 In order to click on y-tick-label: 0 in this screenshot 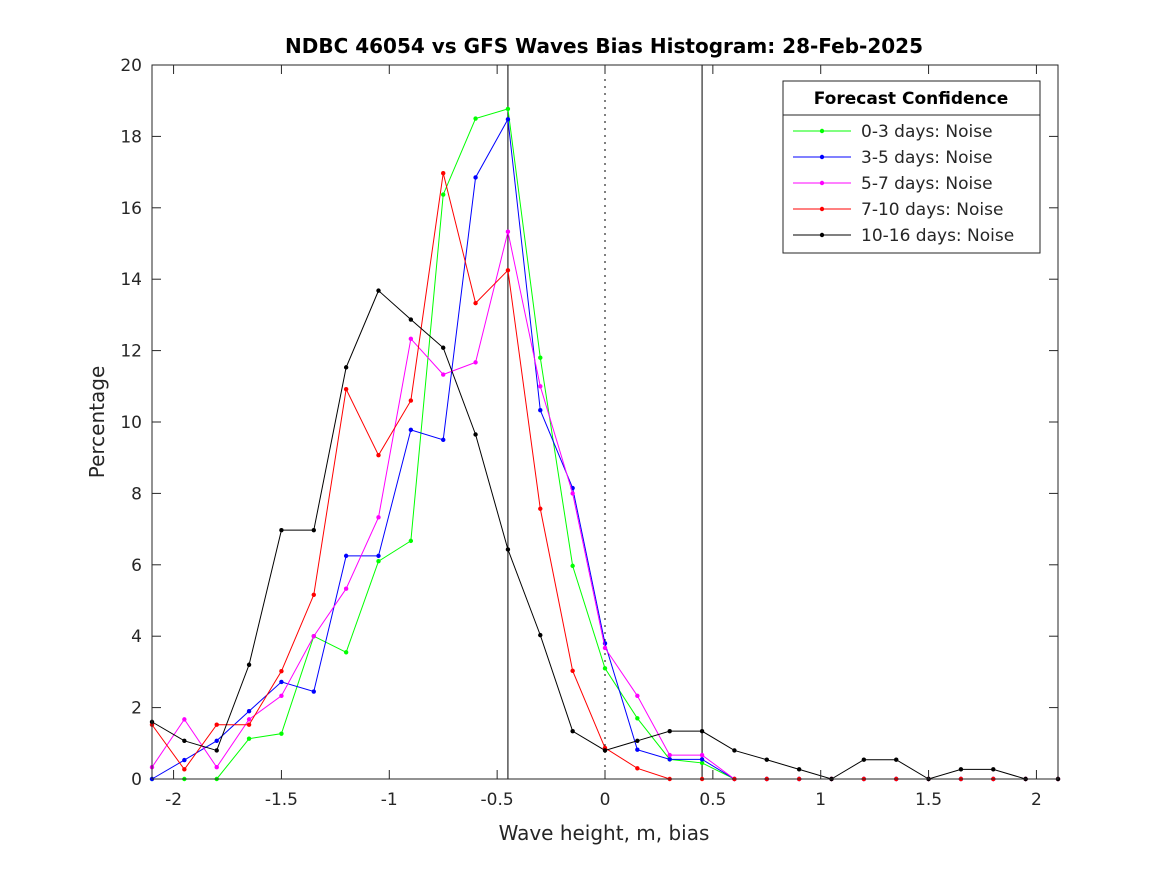, I will do `click(136, 780)`.